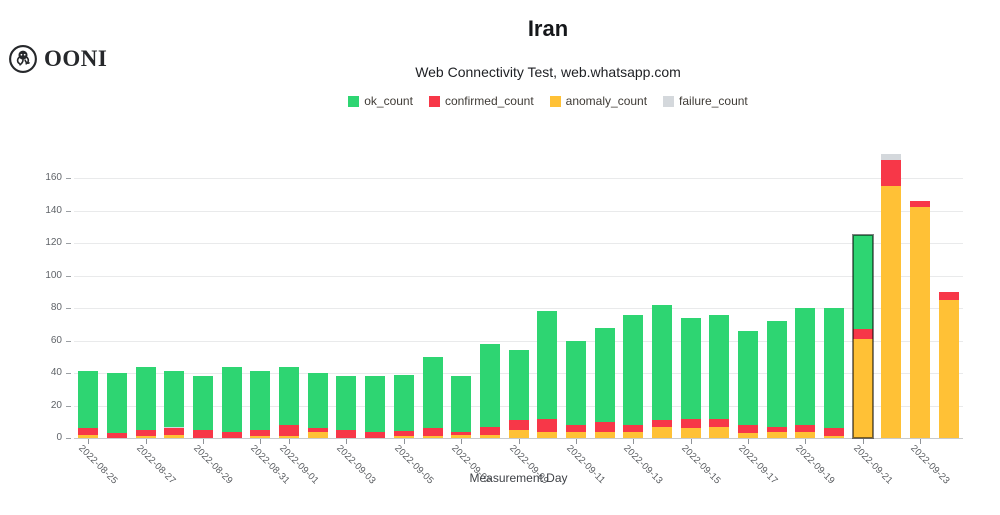 Image resolution: width=1000 pixels, height=515 pixels. What do you see at coordinates (489, 101) in the screenshot?
I see `legend-label: confirmed_count` at bounding box center [489, 101].